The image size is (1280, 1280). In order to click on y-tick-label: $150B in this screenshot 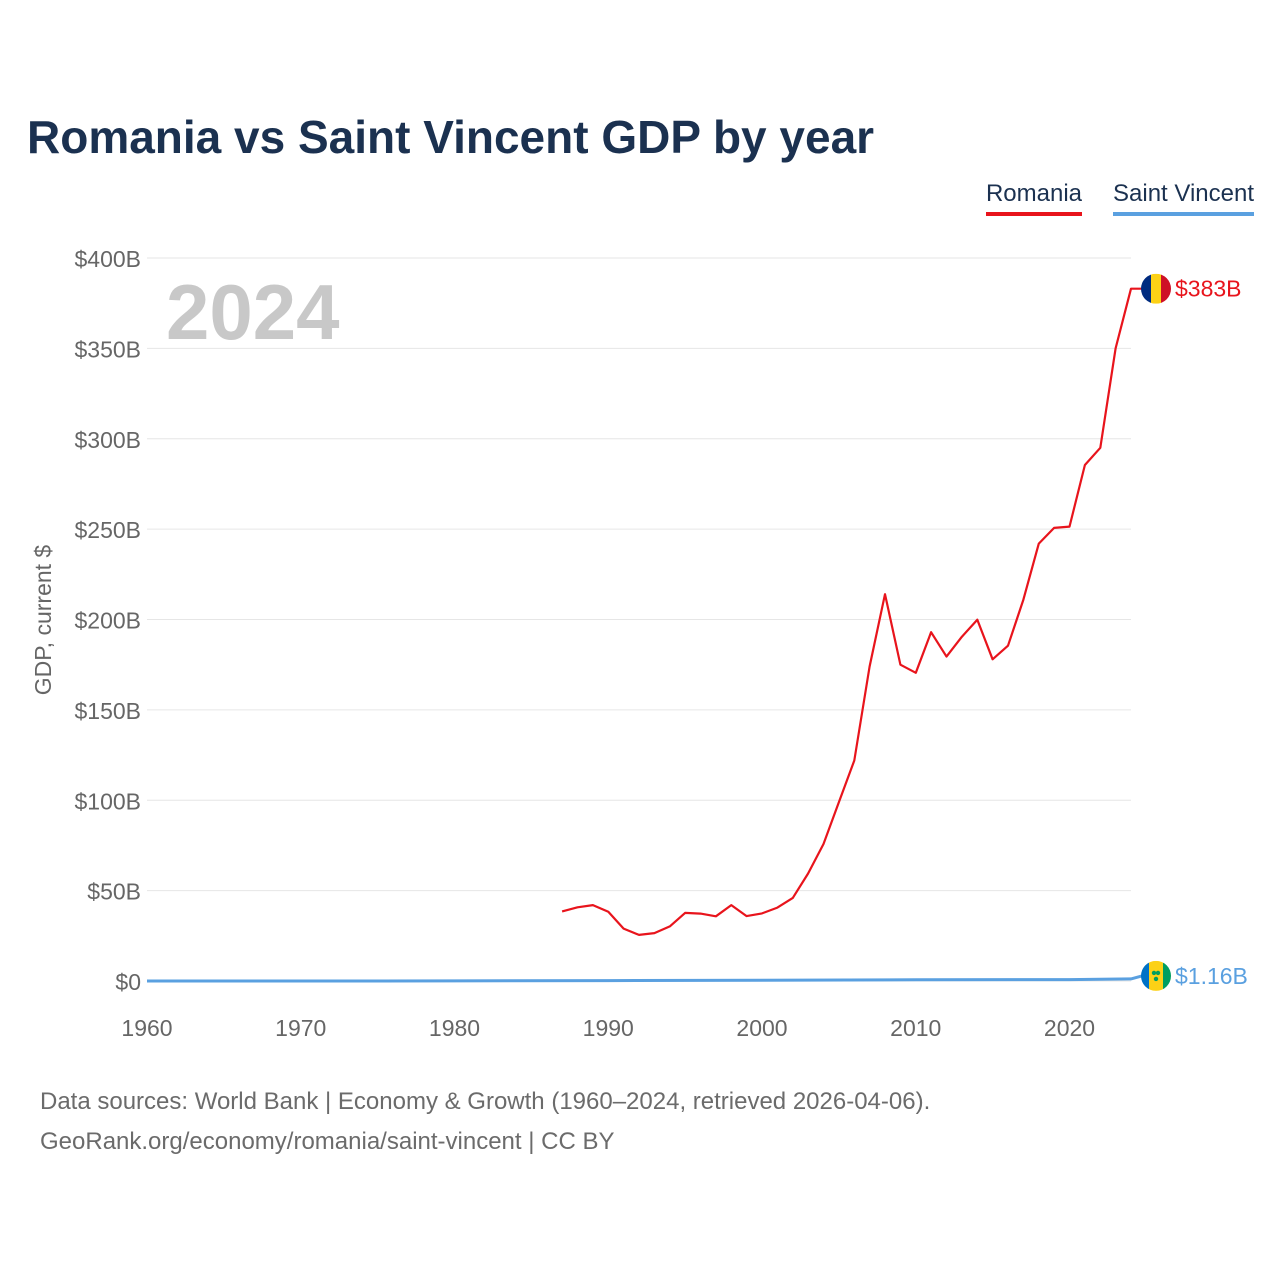, I will do `click(107, 711)`.